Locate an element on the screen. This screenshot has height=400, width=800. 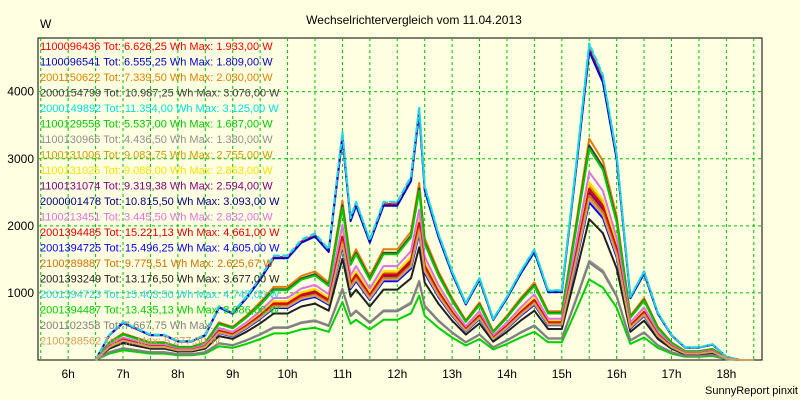
y-tick-label: 1000 is located at coordinates (20, 293).